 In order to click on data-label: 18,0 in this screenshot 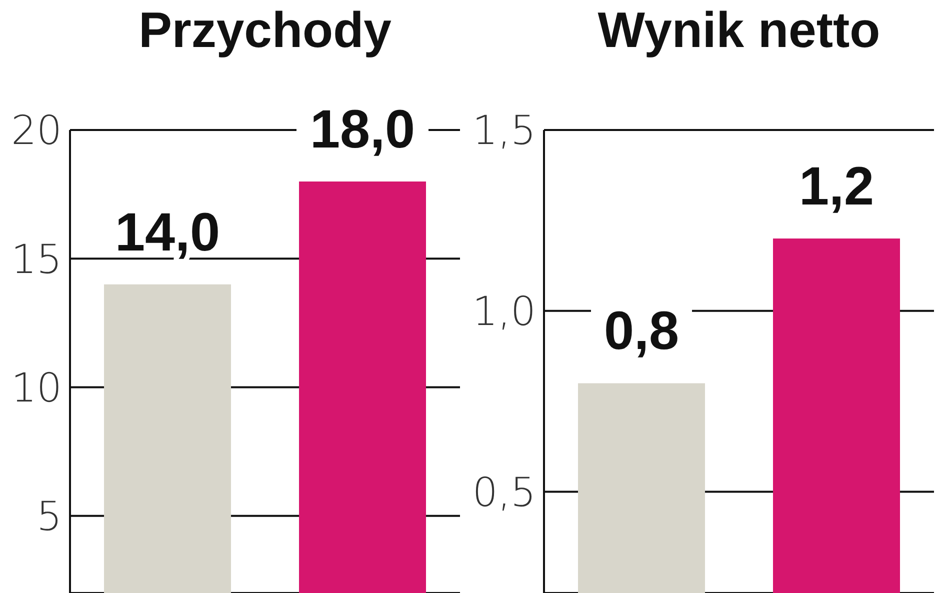, I will do `click(363, 129)`.